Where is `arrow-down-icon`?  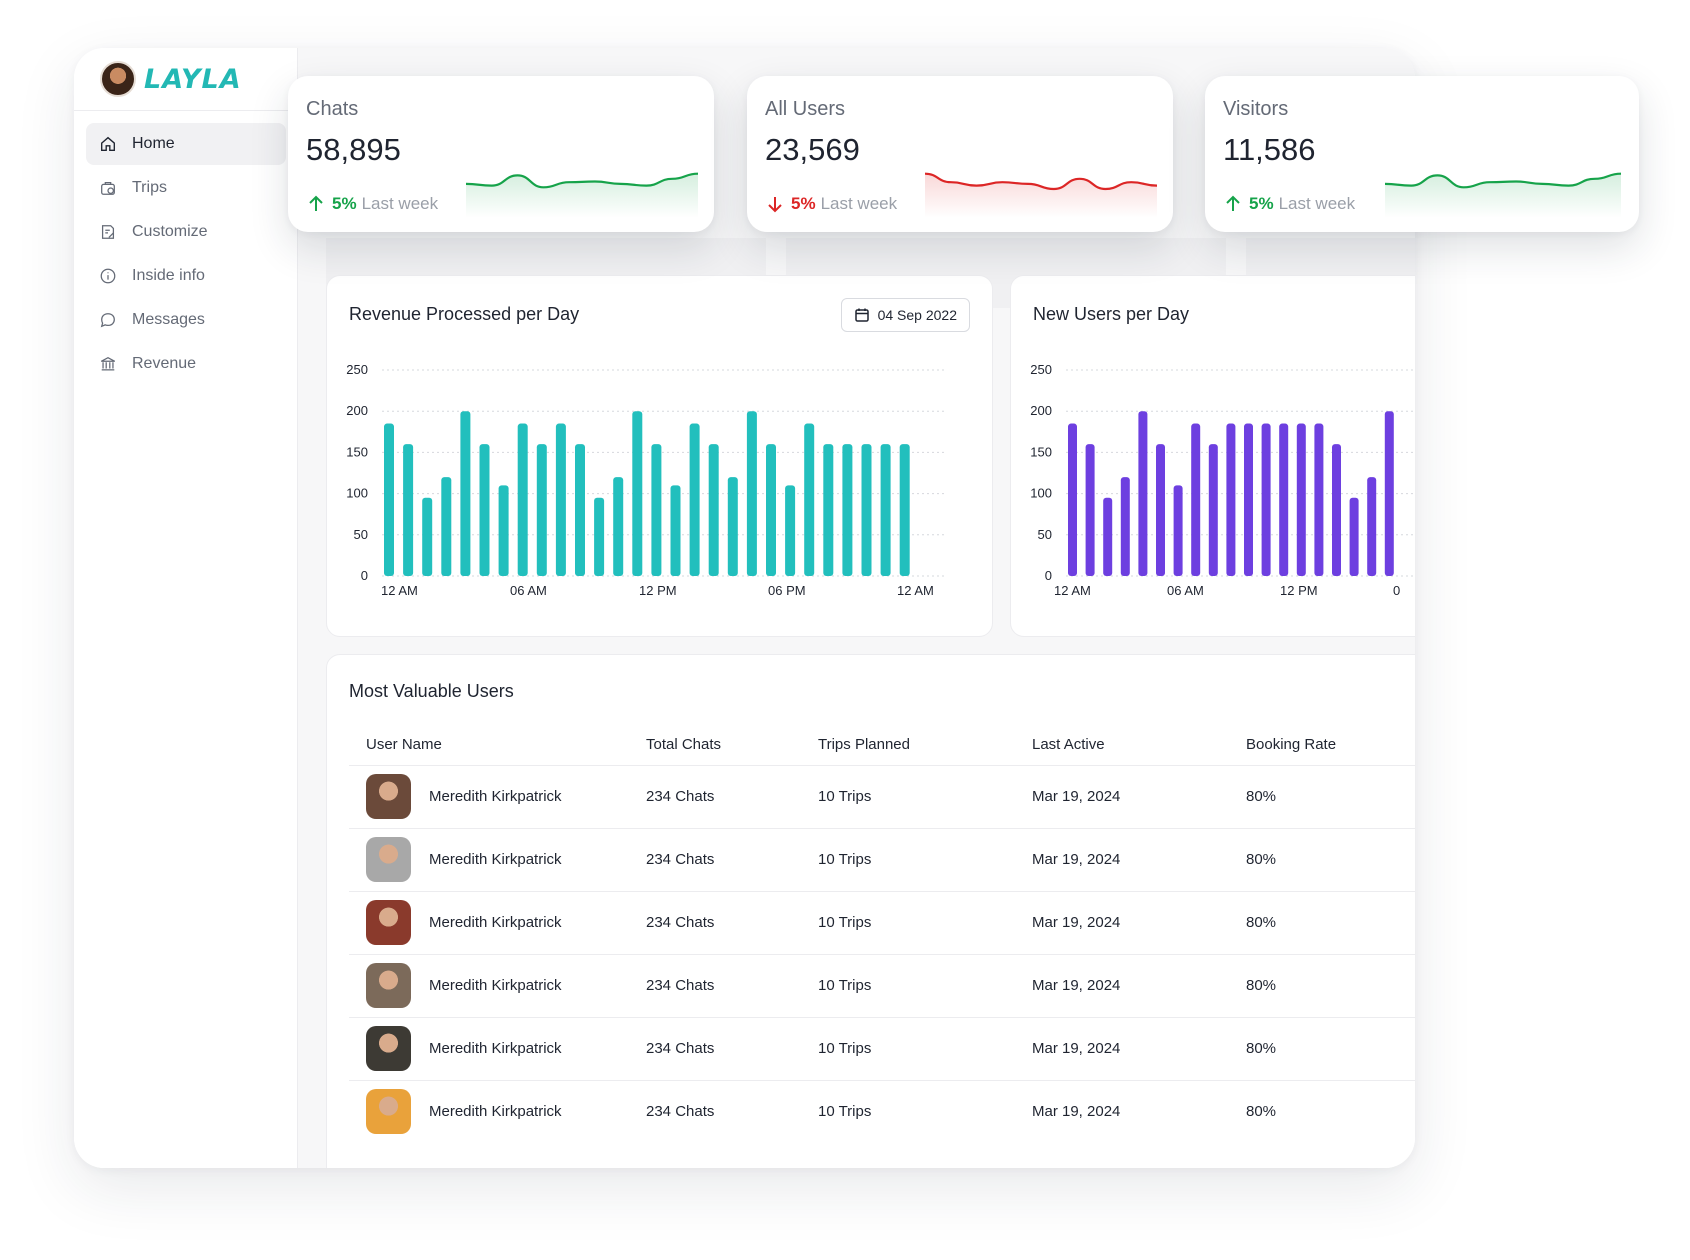 arrow-down-icon is located at coordinates (775, 205).